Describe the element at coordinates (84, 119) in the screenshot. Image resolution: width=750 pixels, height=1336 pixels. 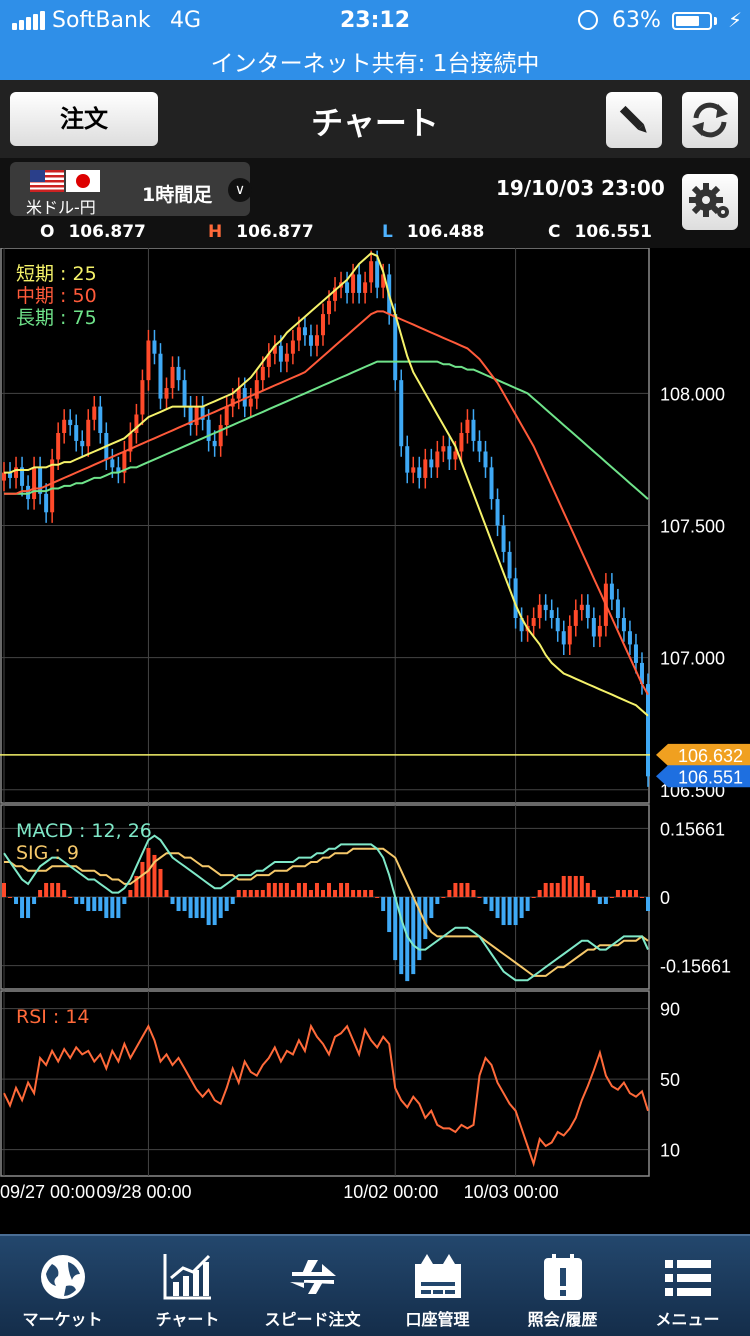
I see `order-button: 注文` at that location.